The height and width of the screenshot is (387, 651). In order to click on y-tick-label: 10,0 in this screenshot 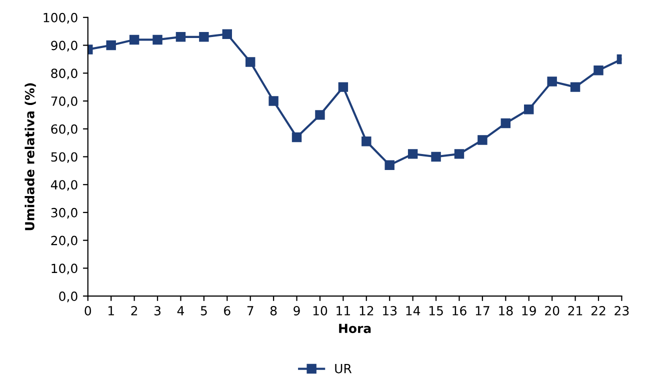, I will do `click(65, 269)`.